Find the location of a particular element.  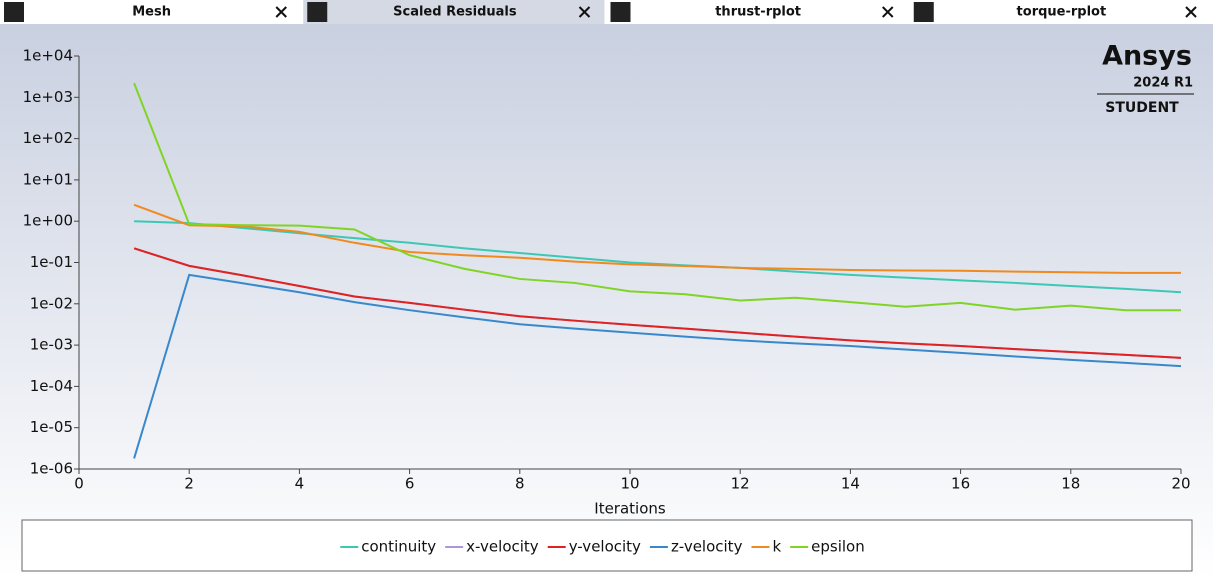

x-tick-label: 20 is located at coordinates (1180, 484).